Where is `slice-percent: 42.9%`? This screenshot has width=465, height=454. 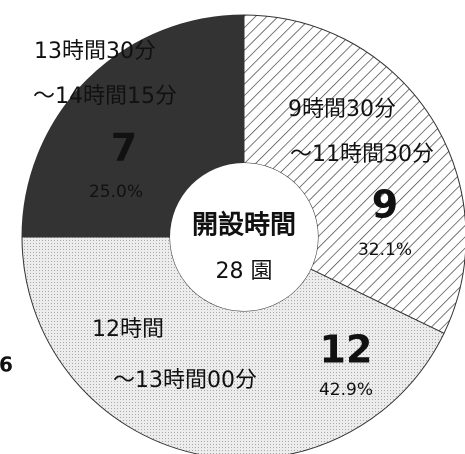 slice-percent: 42.9% is located at coordinates (346, 390).